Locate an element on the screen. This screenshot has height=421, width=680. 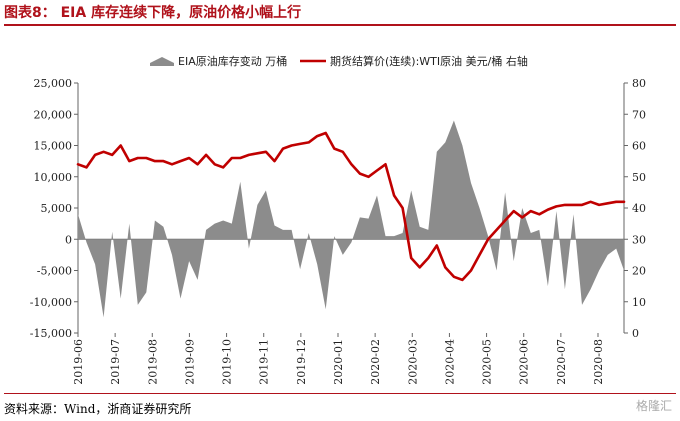
x-tick-label: 2020-03 is located at coordinates (412, 362).